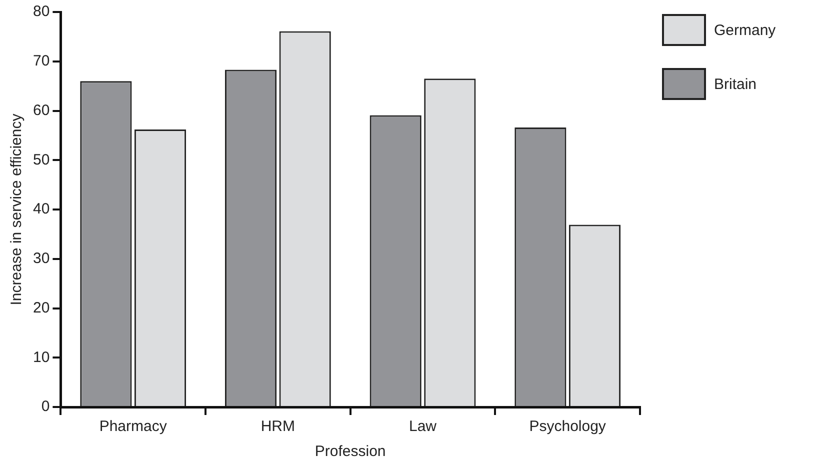  I want to click on y-tick-label: 80, so click(41, 11).